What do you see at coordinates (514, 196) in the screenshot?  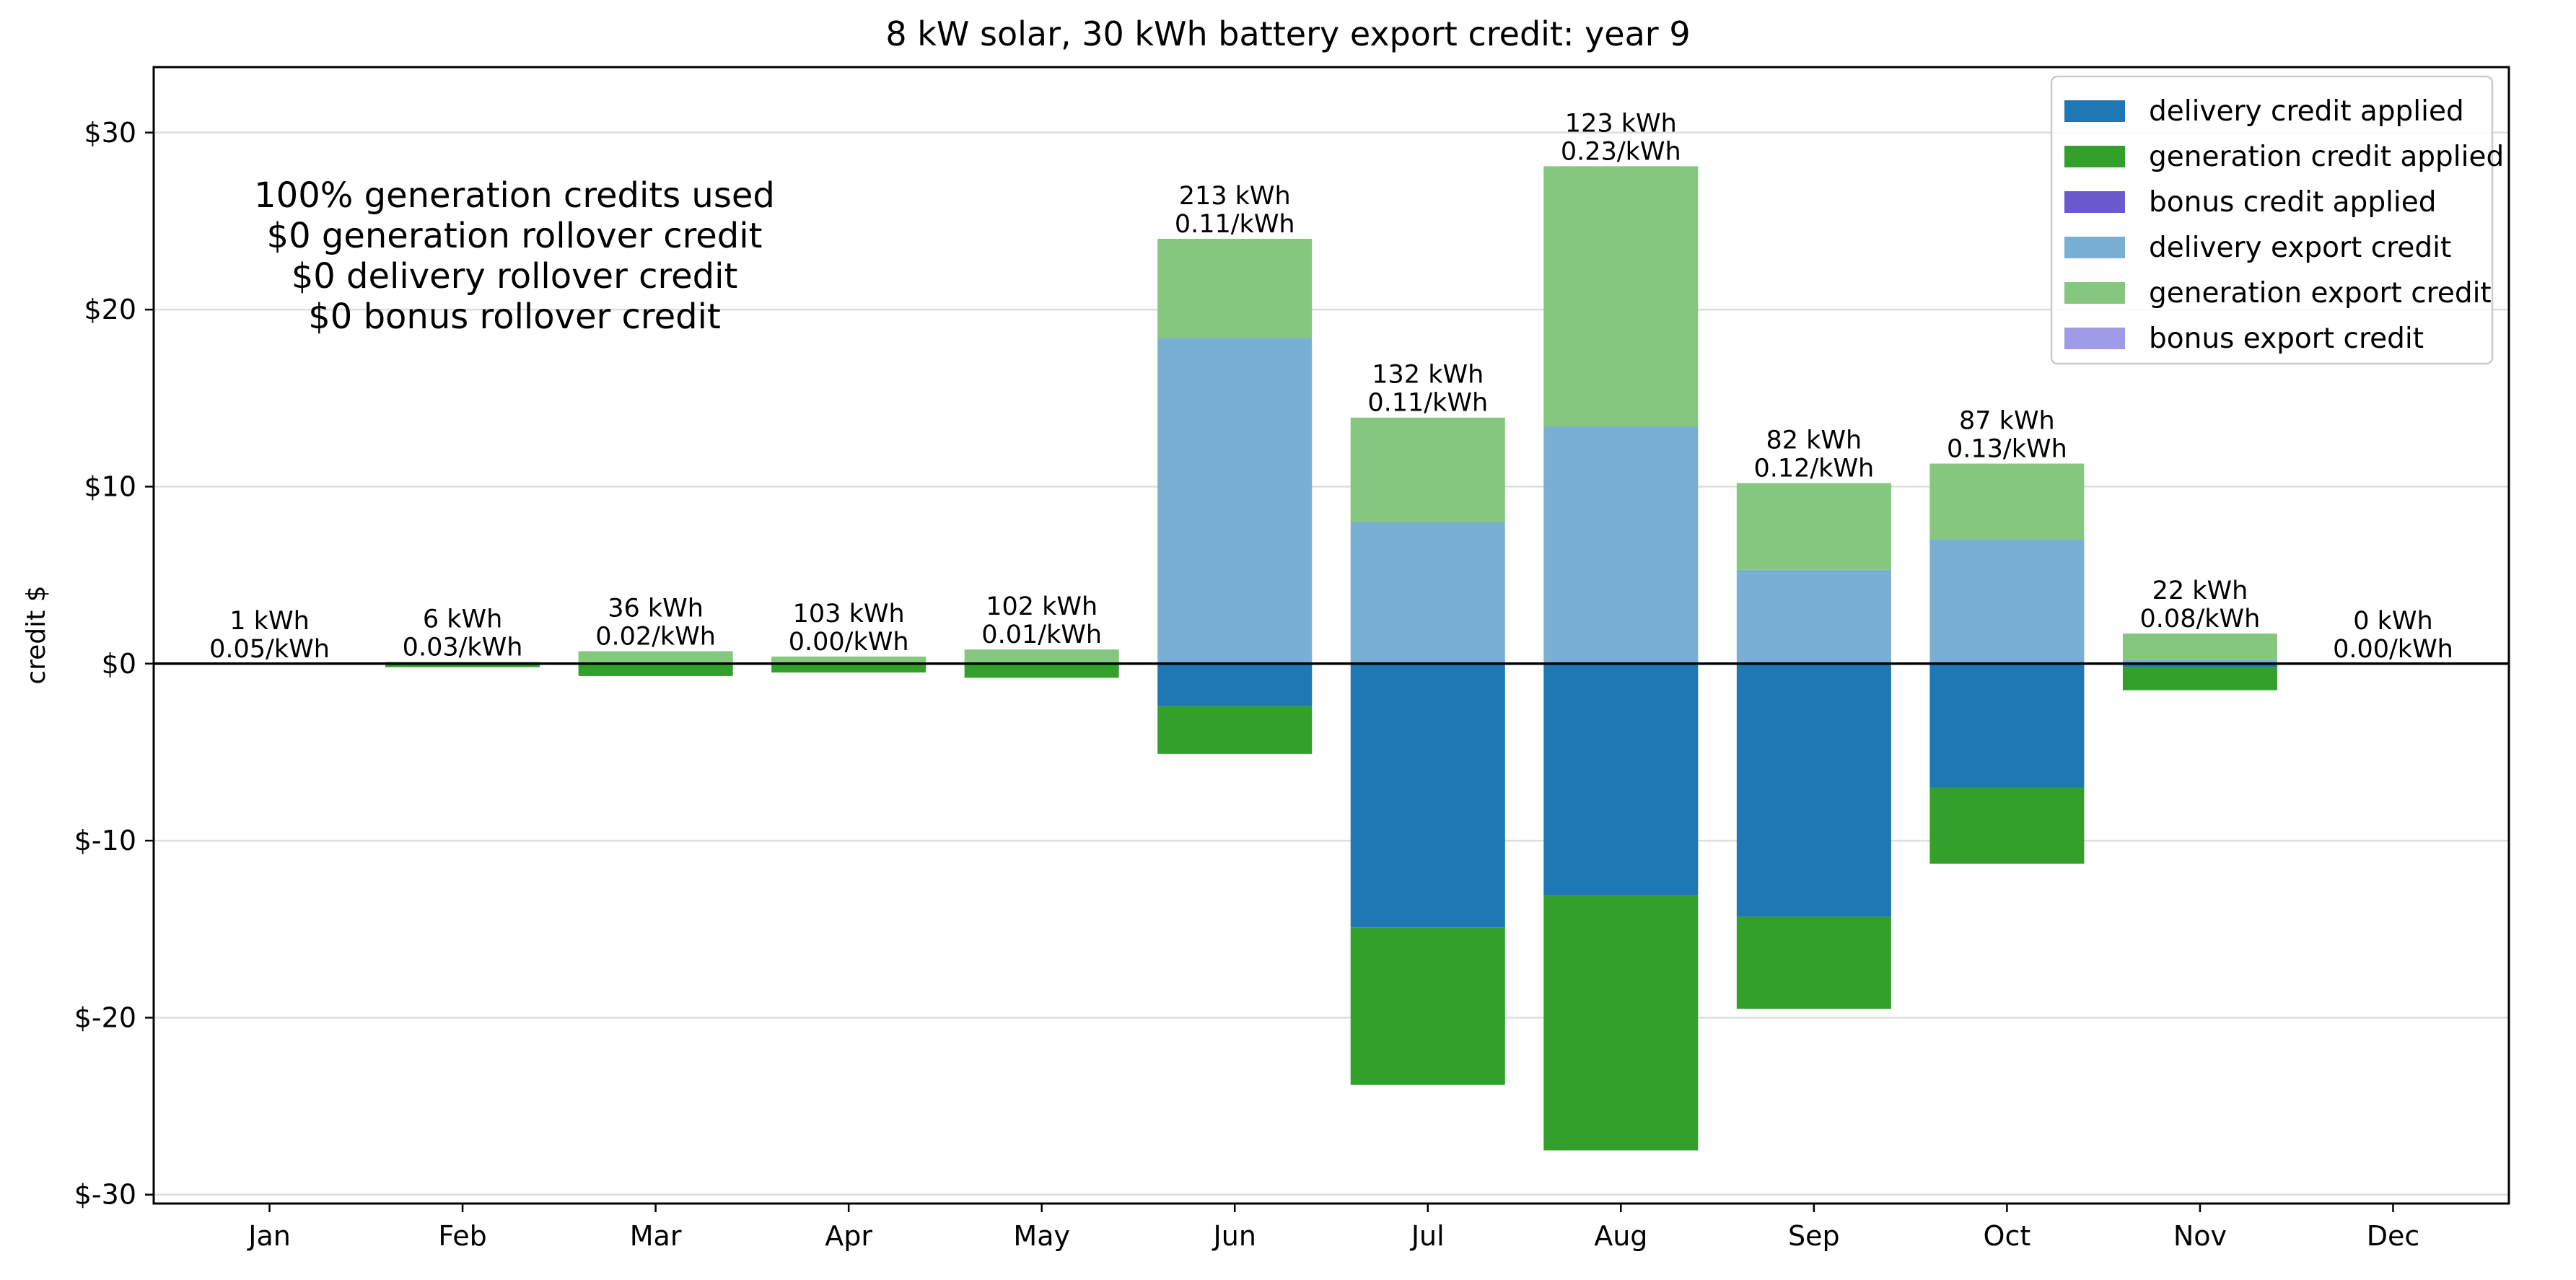 I see `annotation-line: 100% generation credits used` at bounding box center [514, 196].